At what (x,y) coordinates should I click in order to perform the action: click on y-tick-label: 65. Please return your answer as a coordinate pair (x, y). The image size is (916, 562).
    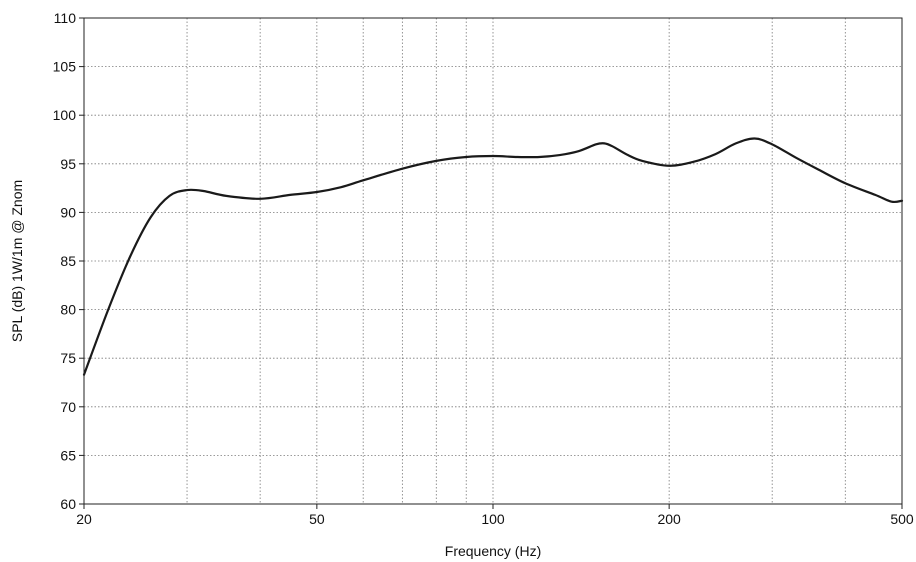
    Looking at the image, I should click on (68, 455).